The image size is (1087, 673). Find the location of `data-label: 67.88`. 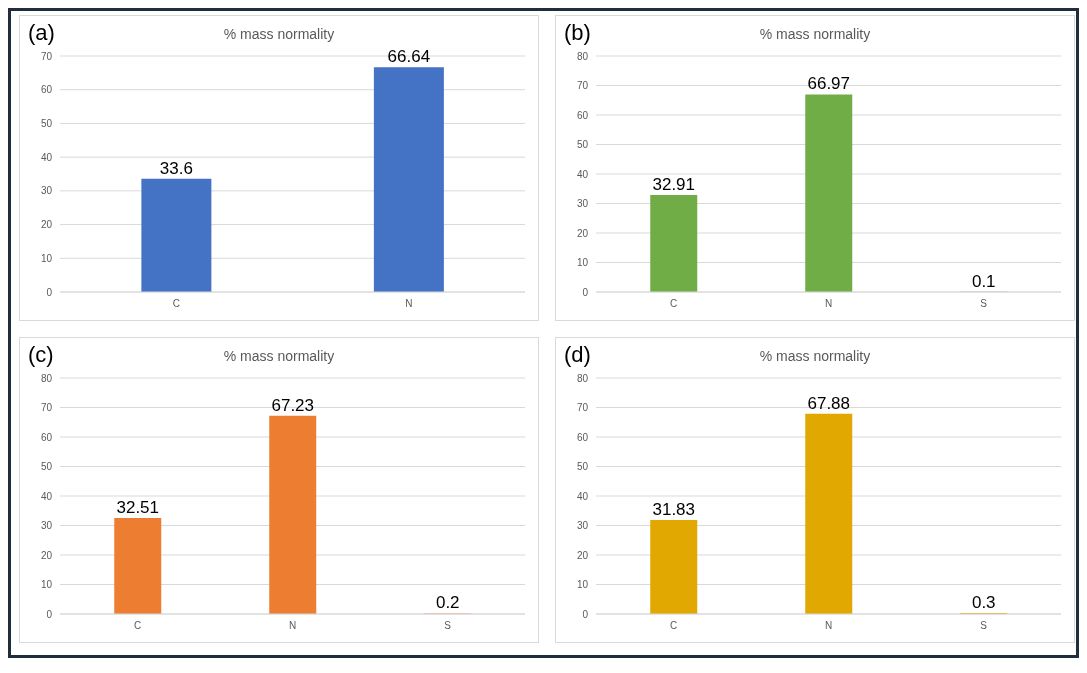

data-label: 67.88 is located at coordinates (829, 403).